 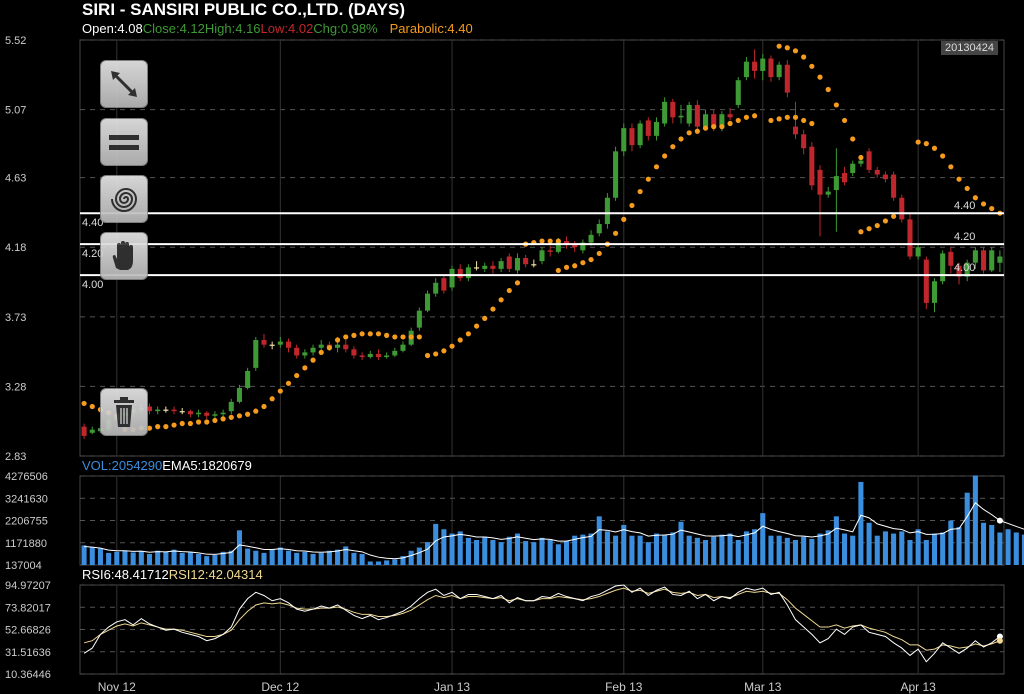 I want to click on fibonacci-spiral-tool-button, so click(x=124, y=199).